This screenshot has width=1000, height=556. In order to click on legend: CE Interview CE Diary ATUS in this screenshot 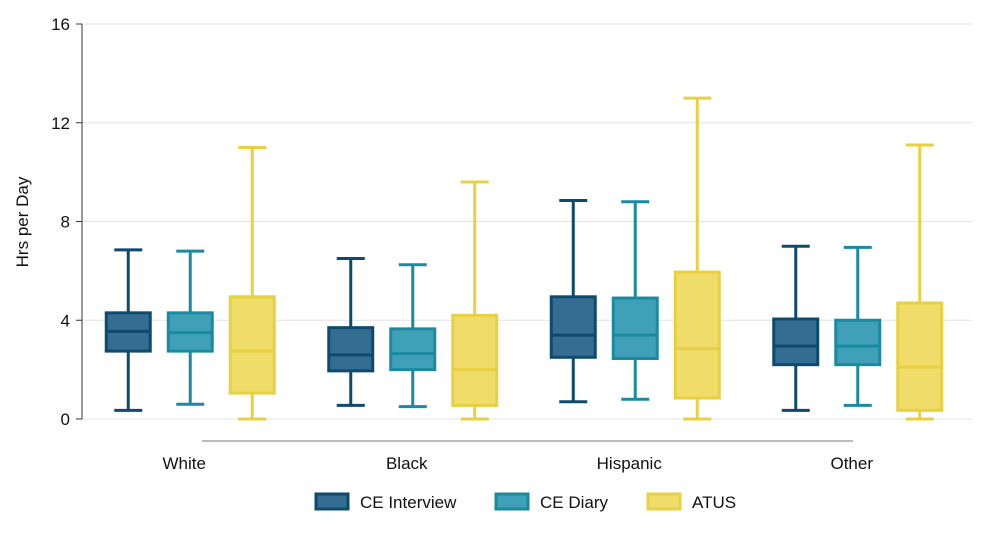, I will do `click(525, 502)`.